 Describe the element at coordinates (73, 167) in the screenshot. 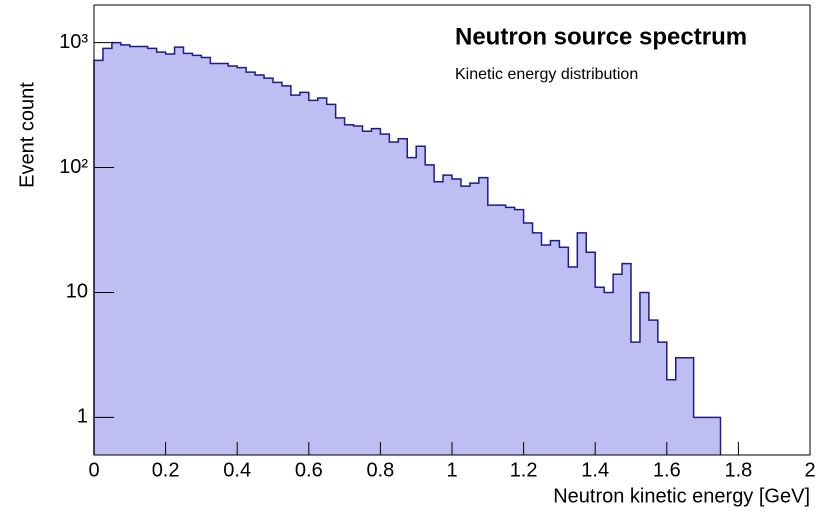

I see `y-tick-label: 10²` at that location.